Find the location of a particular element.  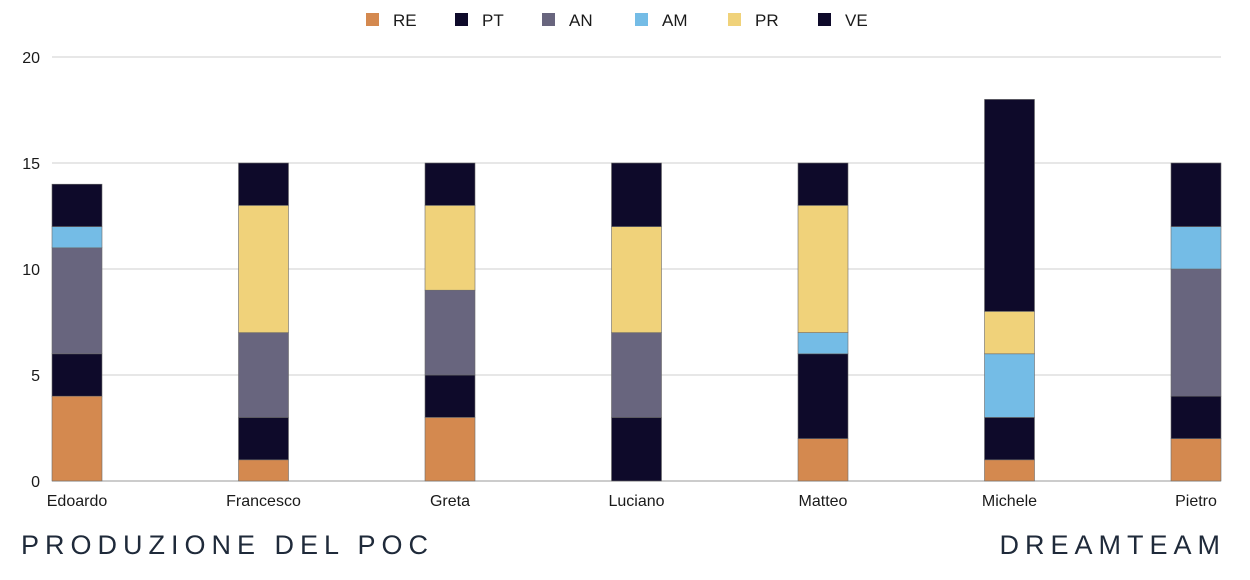

legend-item: RE is located at coordinates (391, 20).